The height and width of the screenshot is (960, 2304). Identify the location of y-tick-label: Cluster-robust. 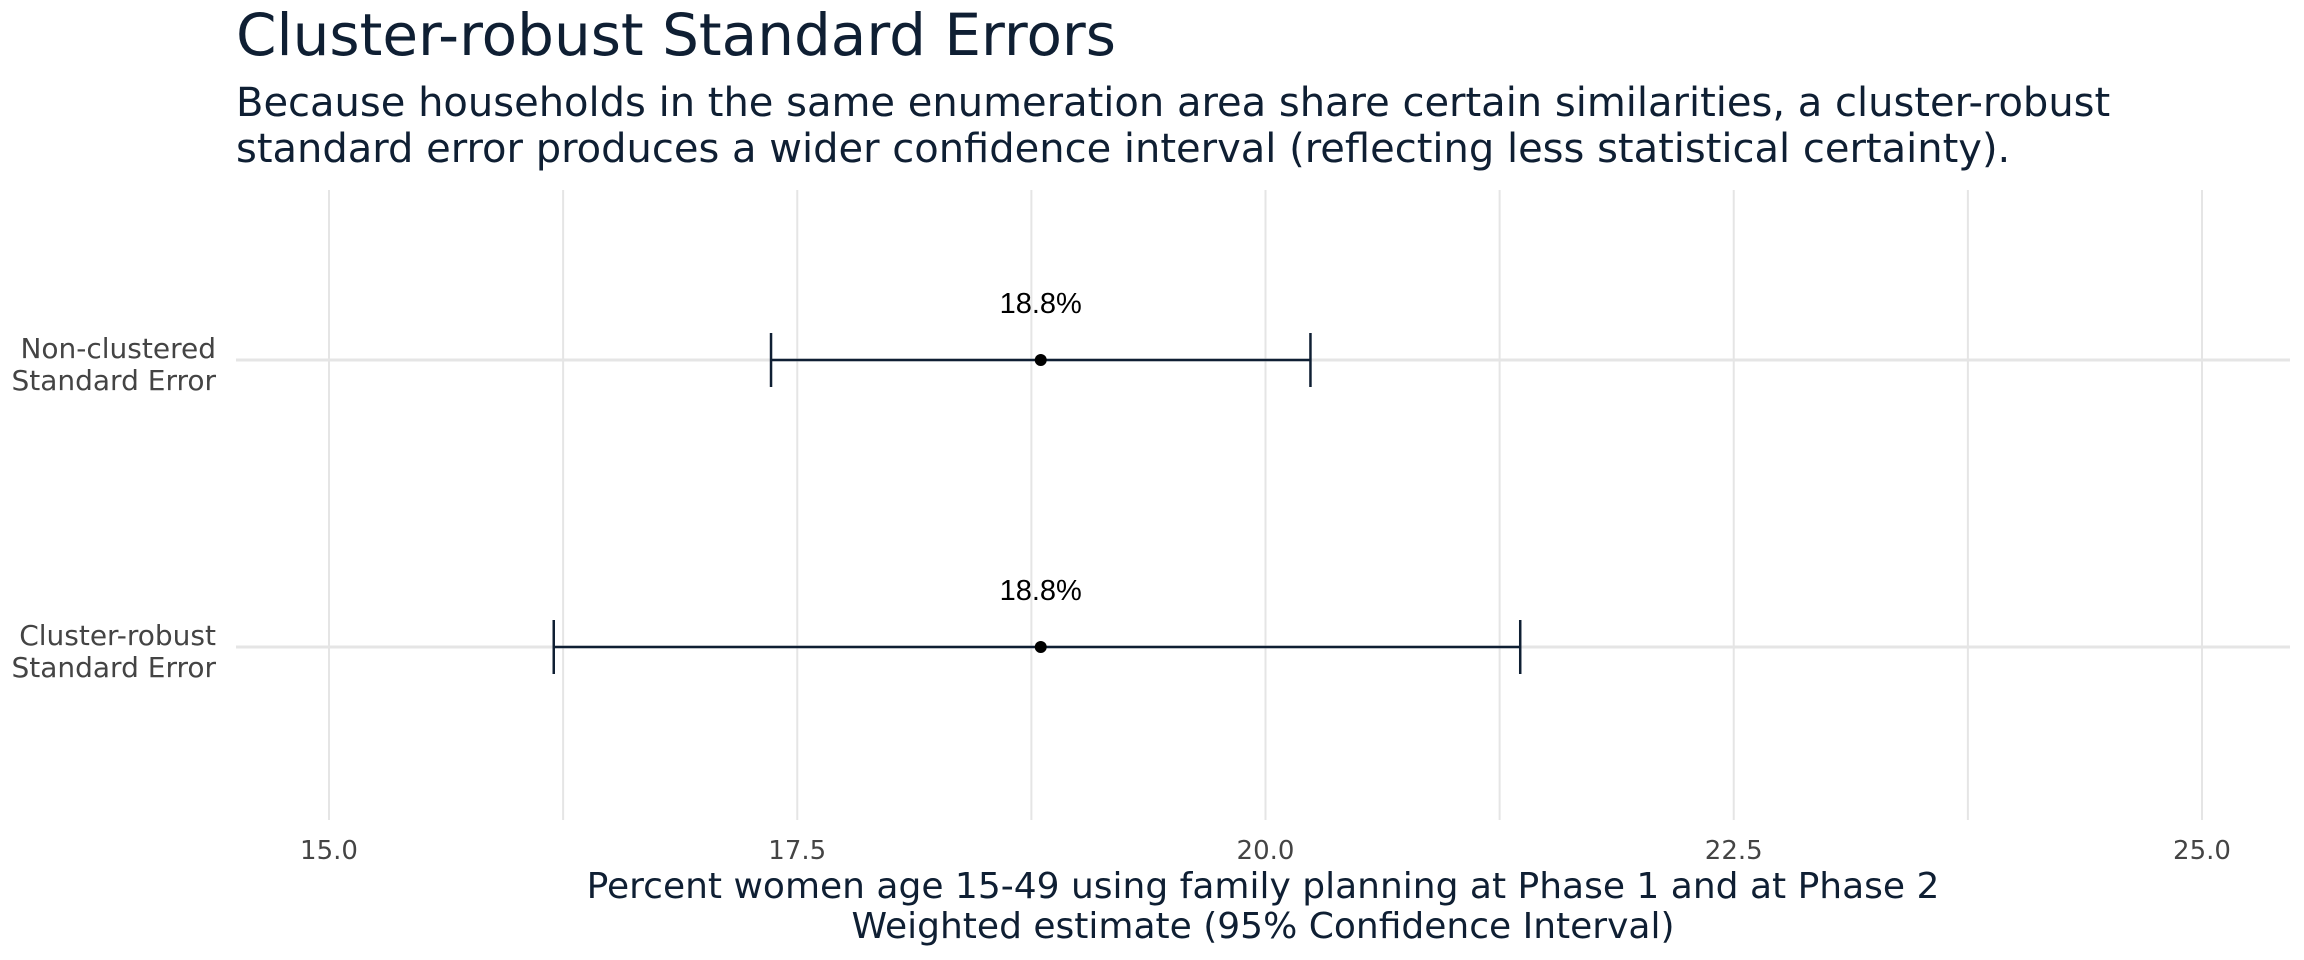
(117, 635).